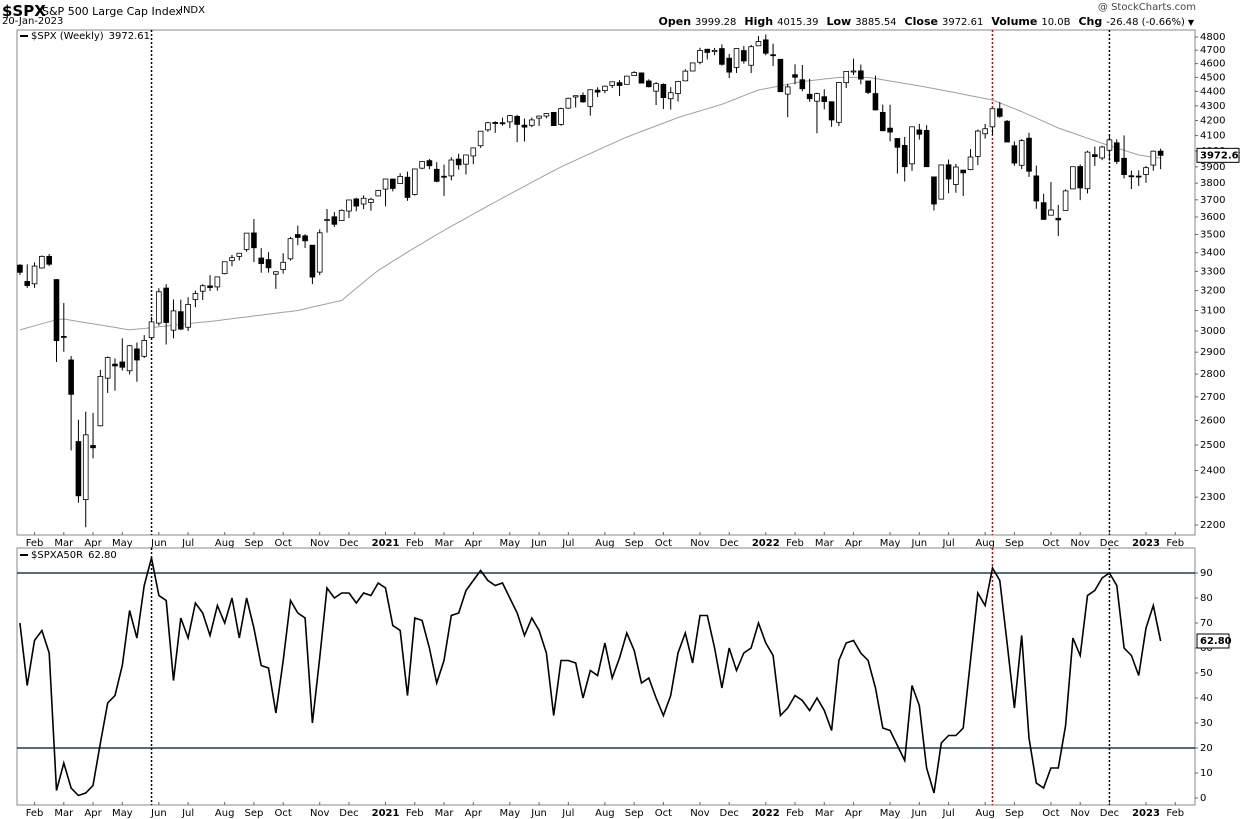  Describe the element at coordinates (1212, 397) in the screenshot. I see `y-tick-label: 2700` at that location.